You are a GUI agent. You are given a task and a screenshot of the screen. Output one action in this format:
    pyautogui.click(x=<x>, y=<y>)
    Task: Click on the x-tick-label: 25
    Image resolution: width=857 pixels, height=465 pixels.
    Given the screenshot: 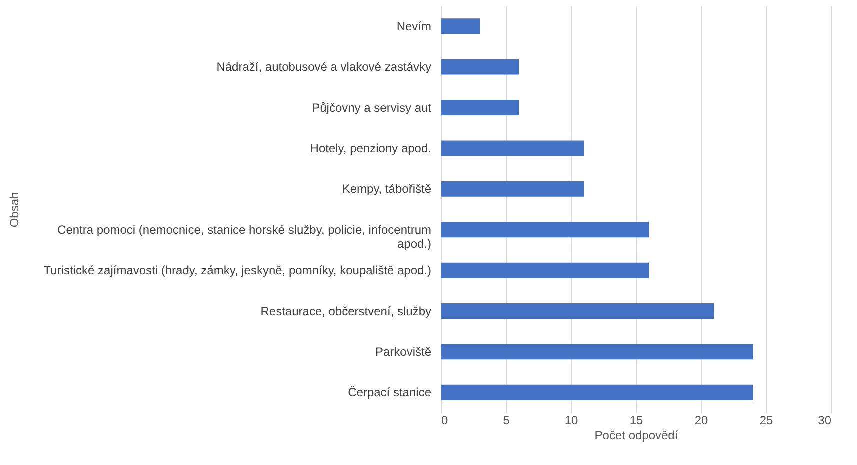 What is the action you would take?
    pyautogui.click(x=767, y=421)
    